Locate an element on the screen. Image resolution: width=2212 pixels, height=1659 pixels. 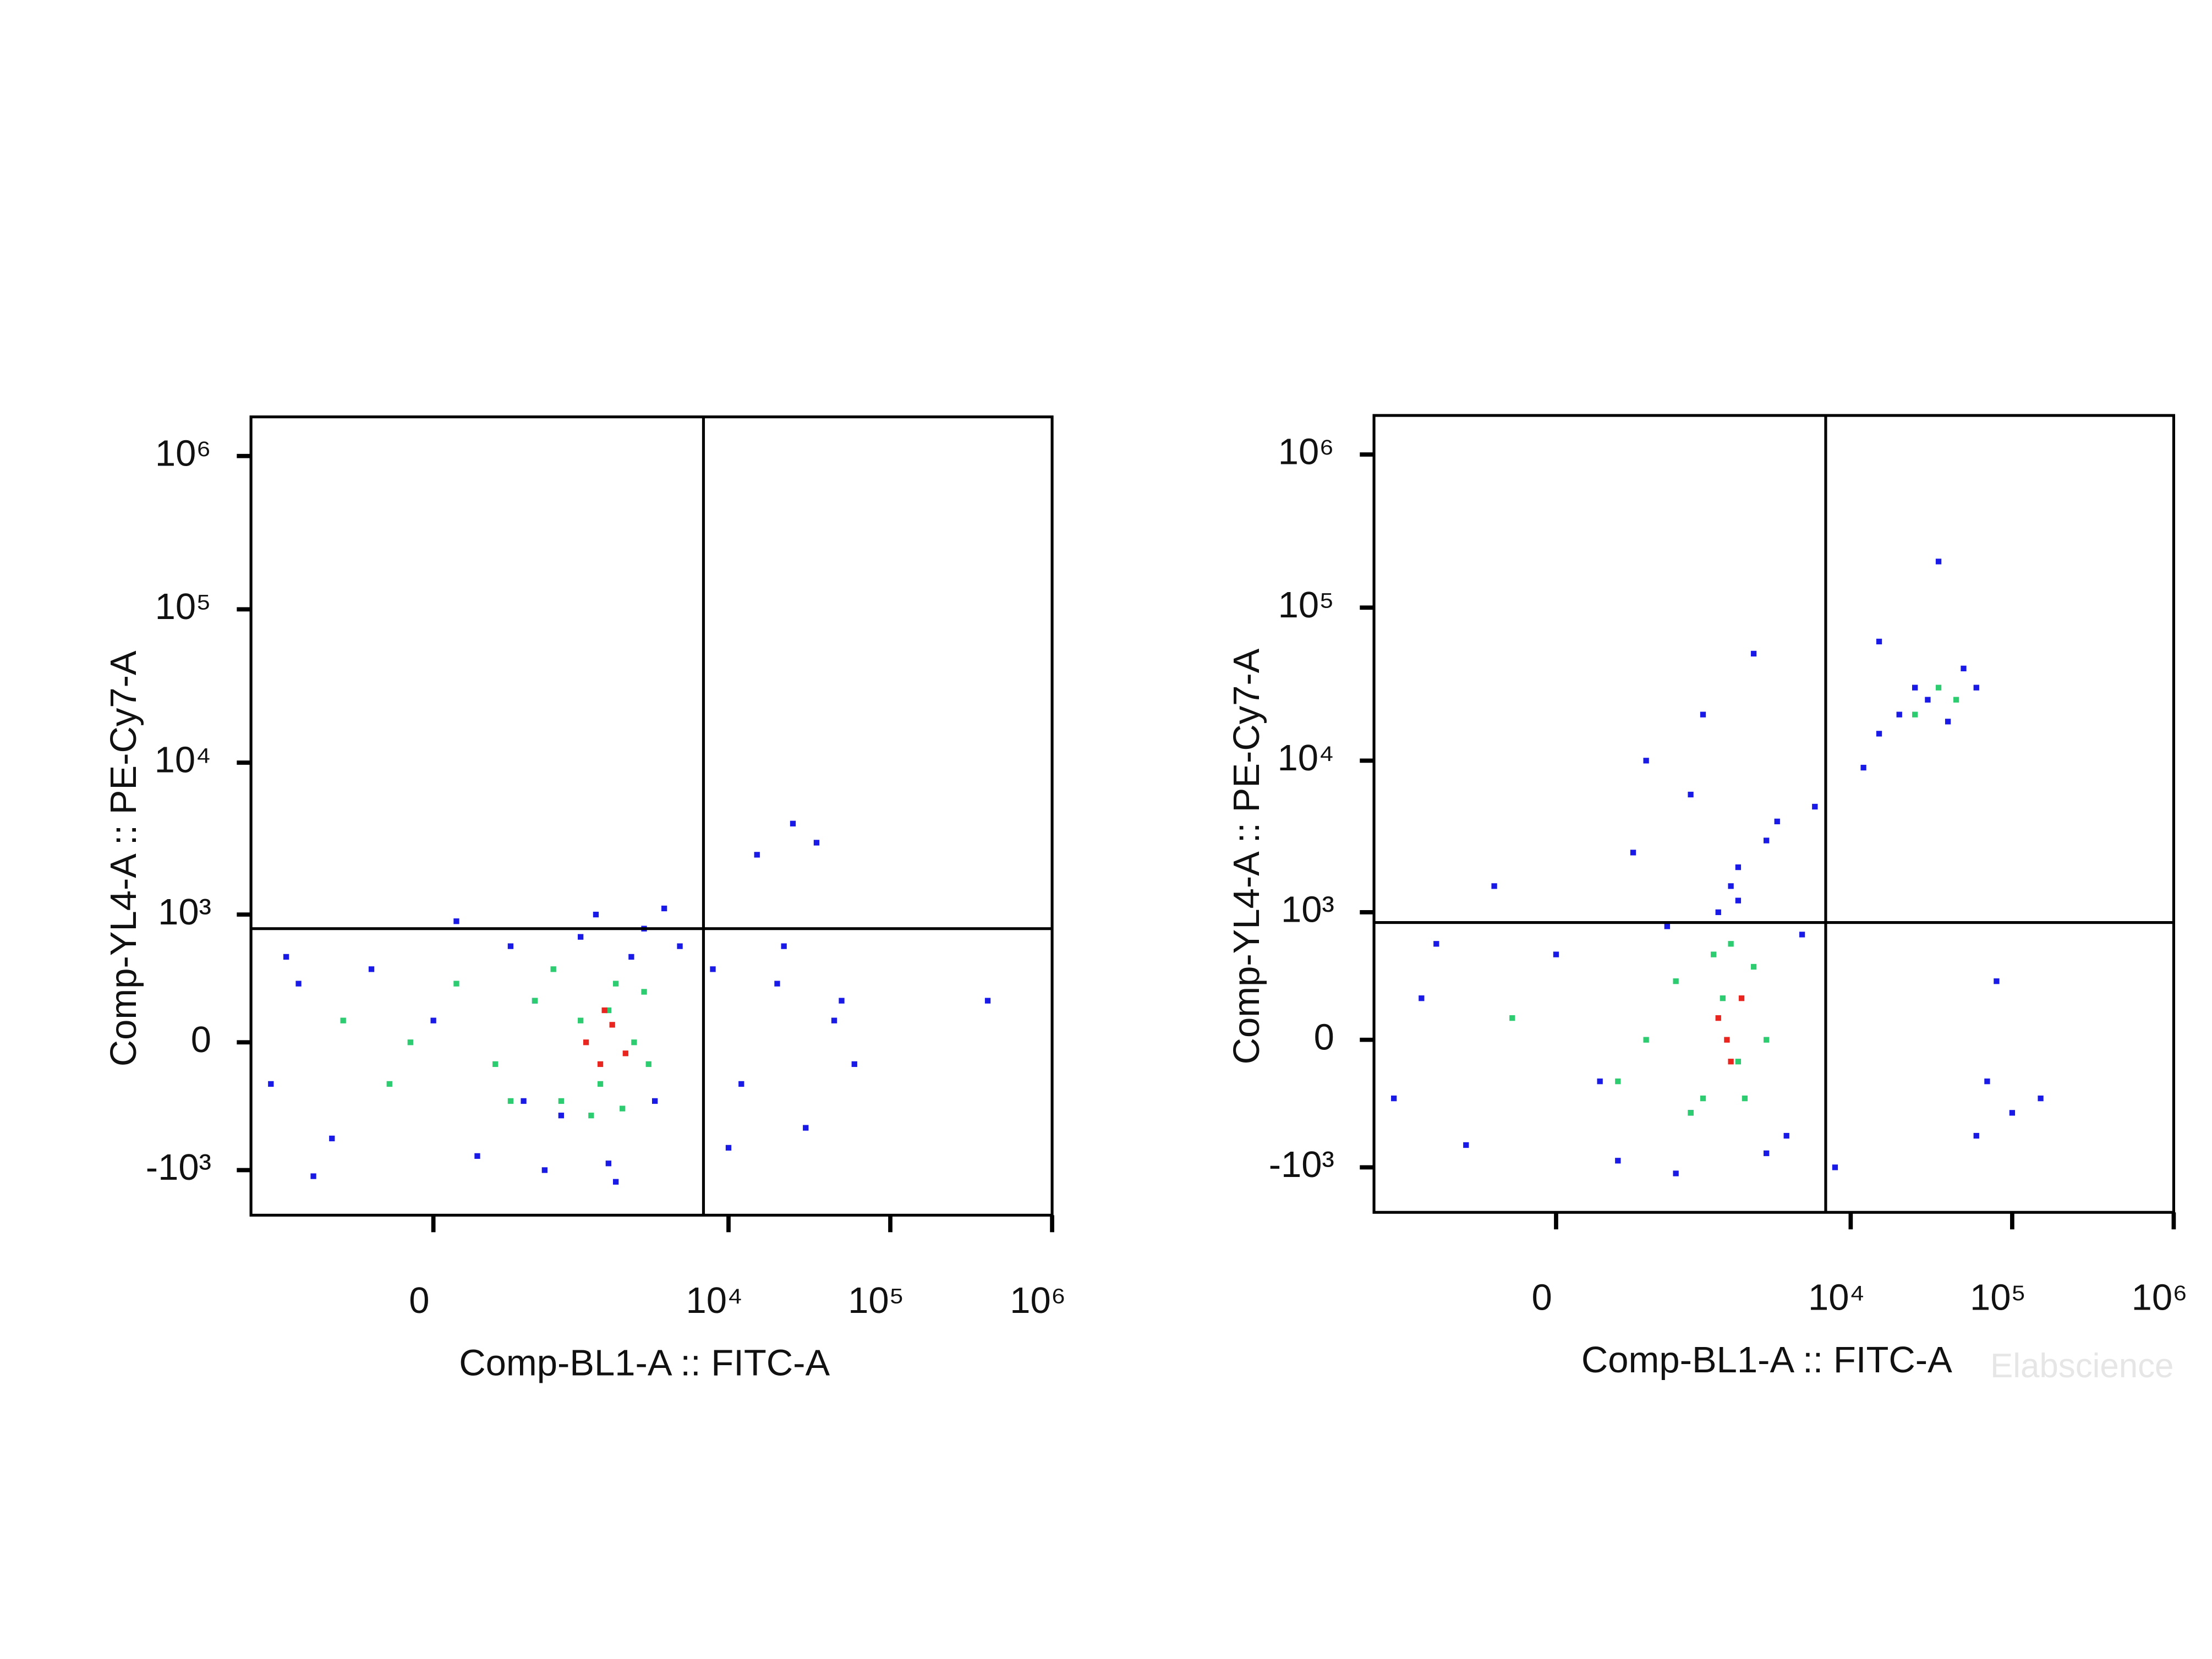
x-axis-label: Comp-BL1-A :: FITC-A is located at coordinates (1766, 1360).